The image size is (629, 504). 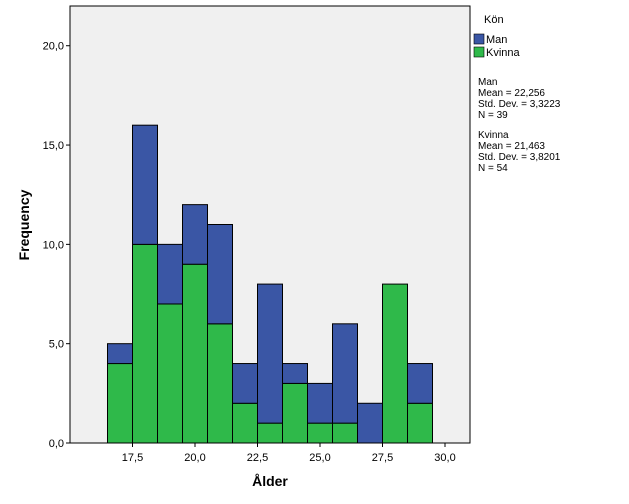 I want to click on x-tick-label: 27,5, so click(x=382, y=458).